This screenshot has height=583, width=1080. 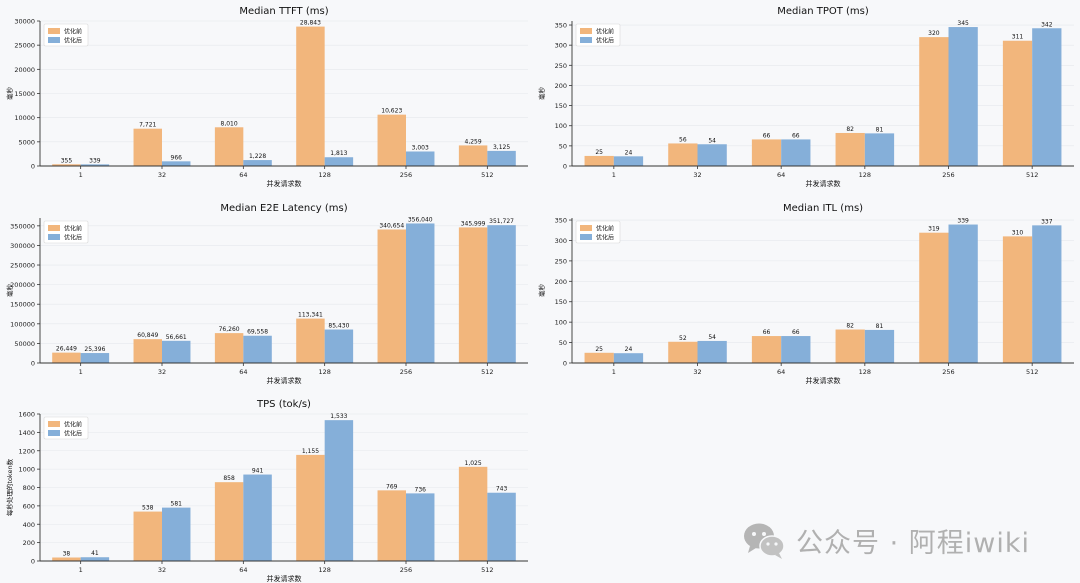 I want to click on bar-value-label: 85,430, so click(x=338, y=326).